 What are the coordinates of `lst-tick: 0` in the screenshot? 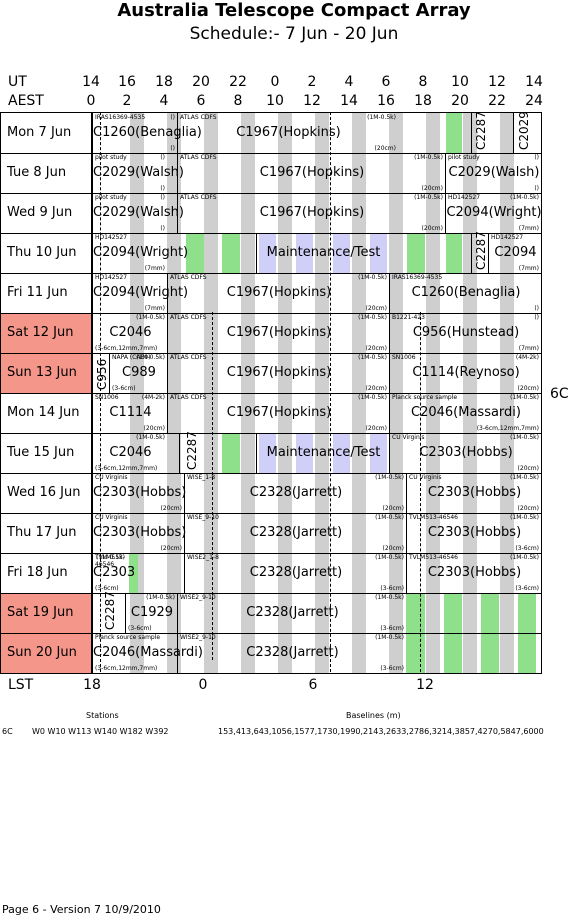 It's located at (203, 685).